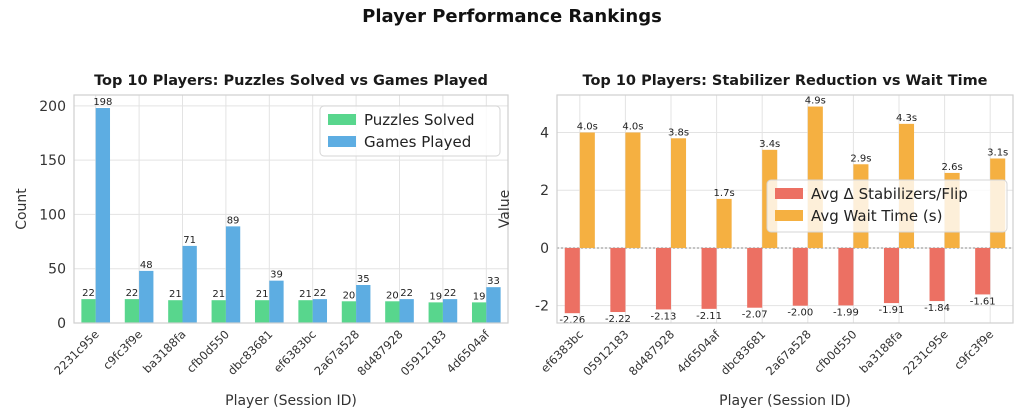 The width and height of the screenshot is (1024, 418). I want to click on x-tick-label: 4d6504af, so click(698, 351).